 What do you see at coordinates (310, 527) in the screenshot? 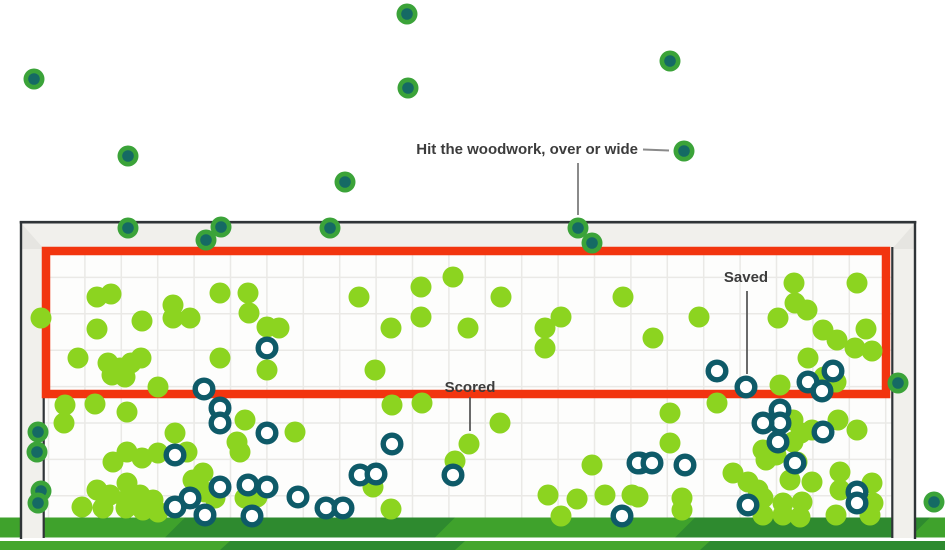
I see `grass-stripe-dark` at bounding box center [310, 527].